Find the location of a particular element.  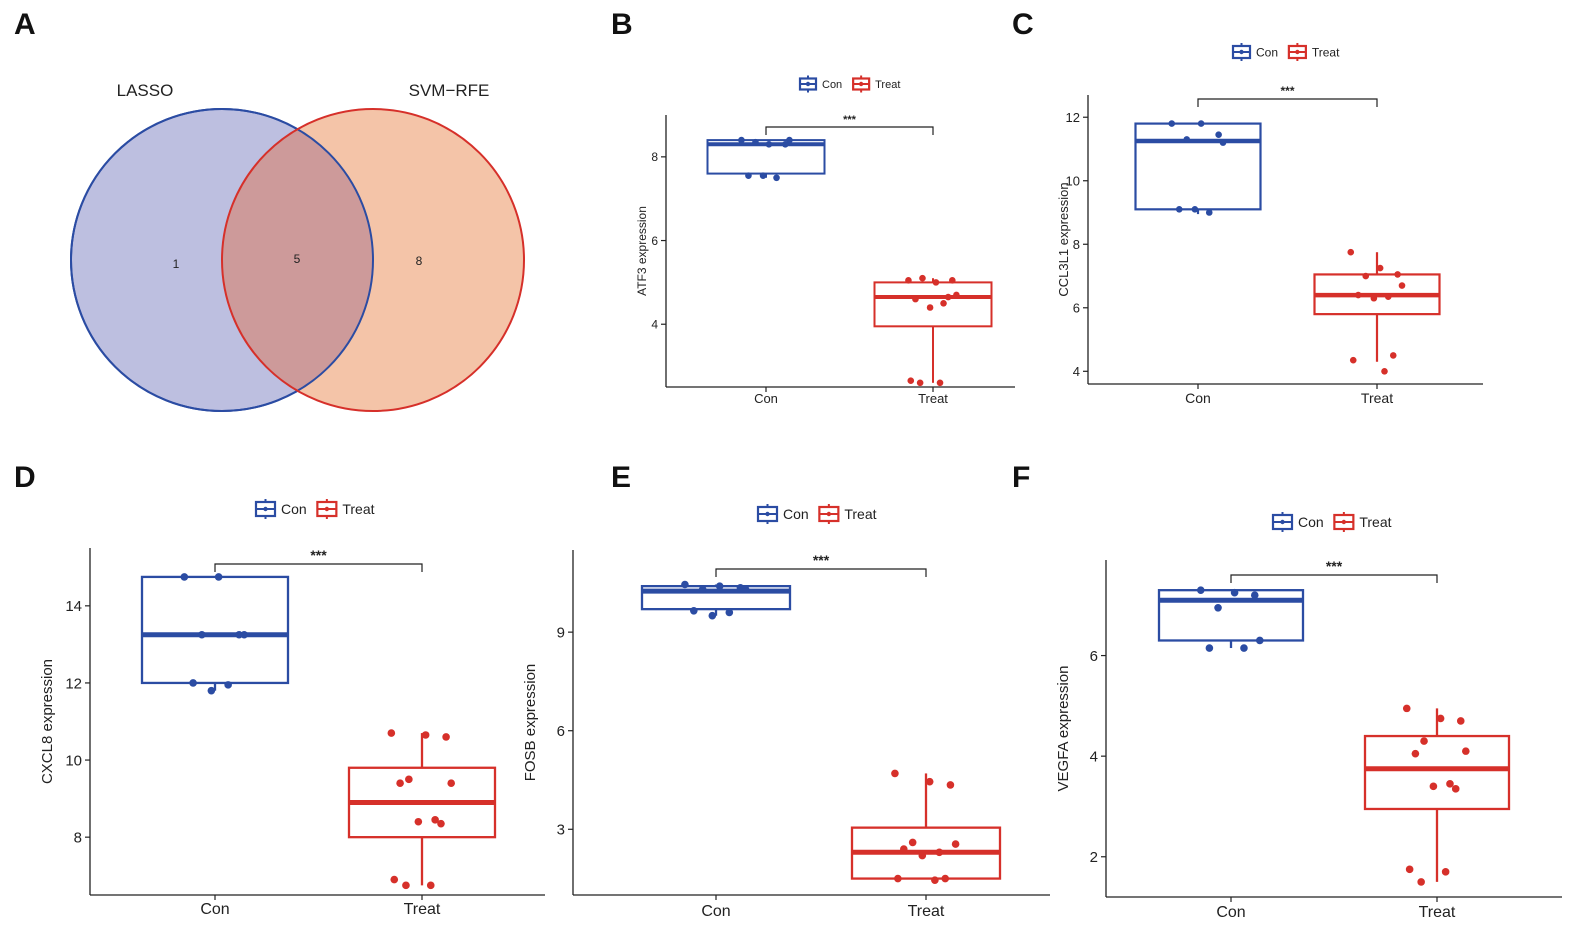

y-tick-label: 10 is located at coordinates (1073, 180).